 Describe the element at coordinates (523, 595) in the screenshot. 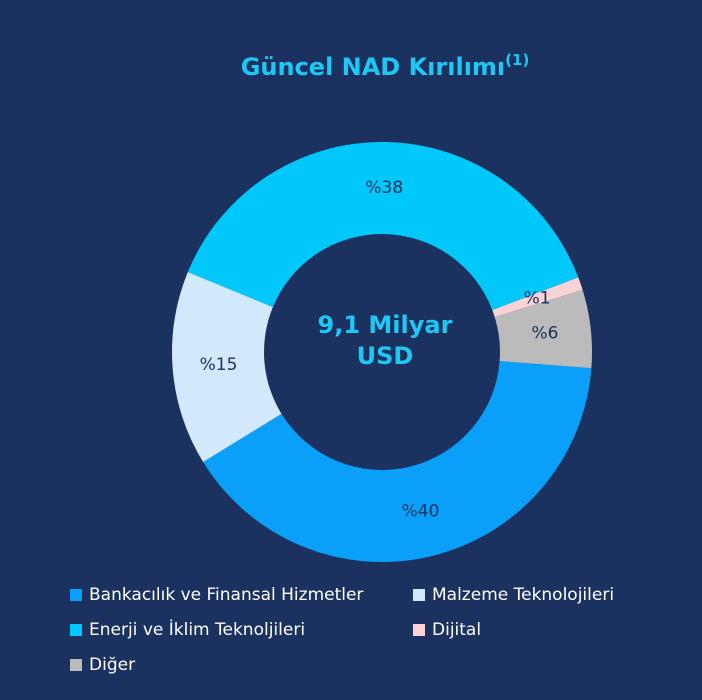

I see `legend-label: Malzeme Teknolojileri` at that location.